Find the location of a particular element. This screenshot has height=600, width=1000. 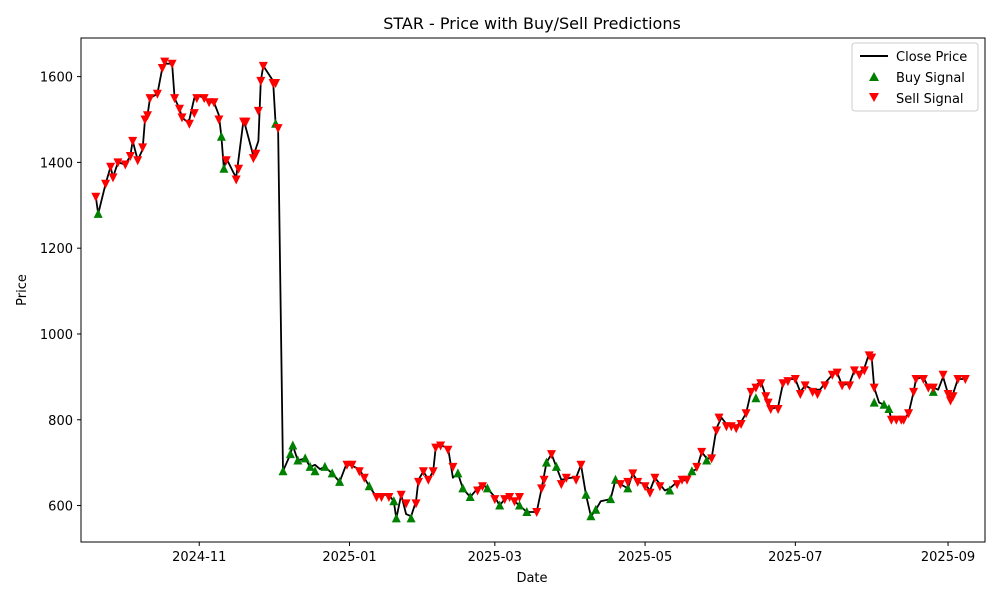

legend-close-price-label: Close Price is located at coordinates (931, 57).